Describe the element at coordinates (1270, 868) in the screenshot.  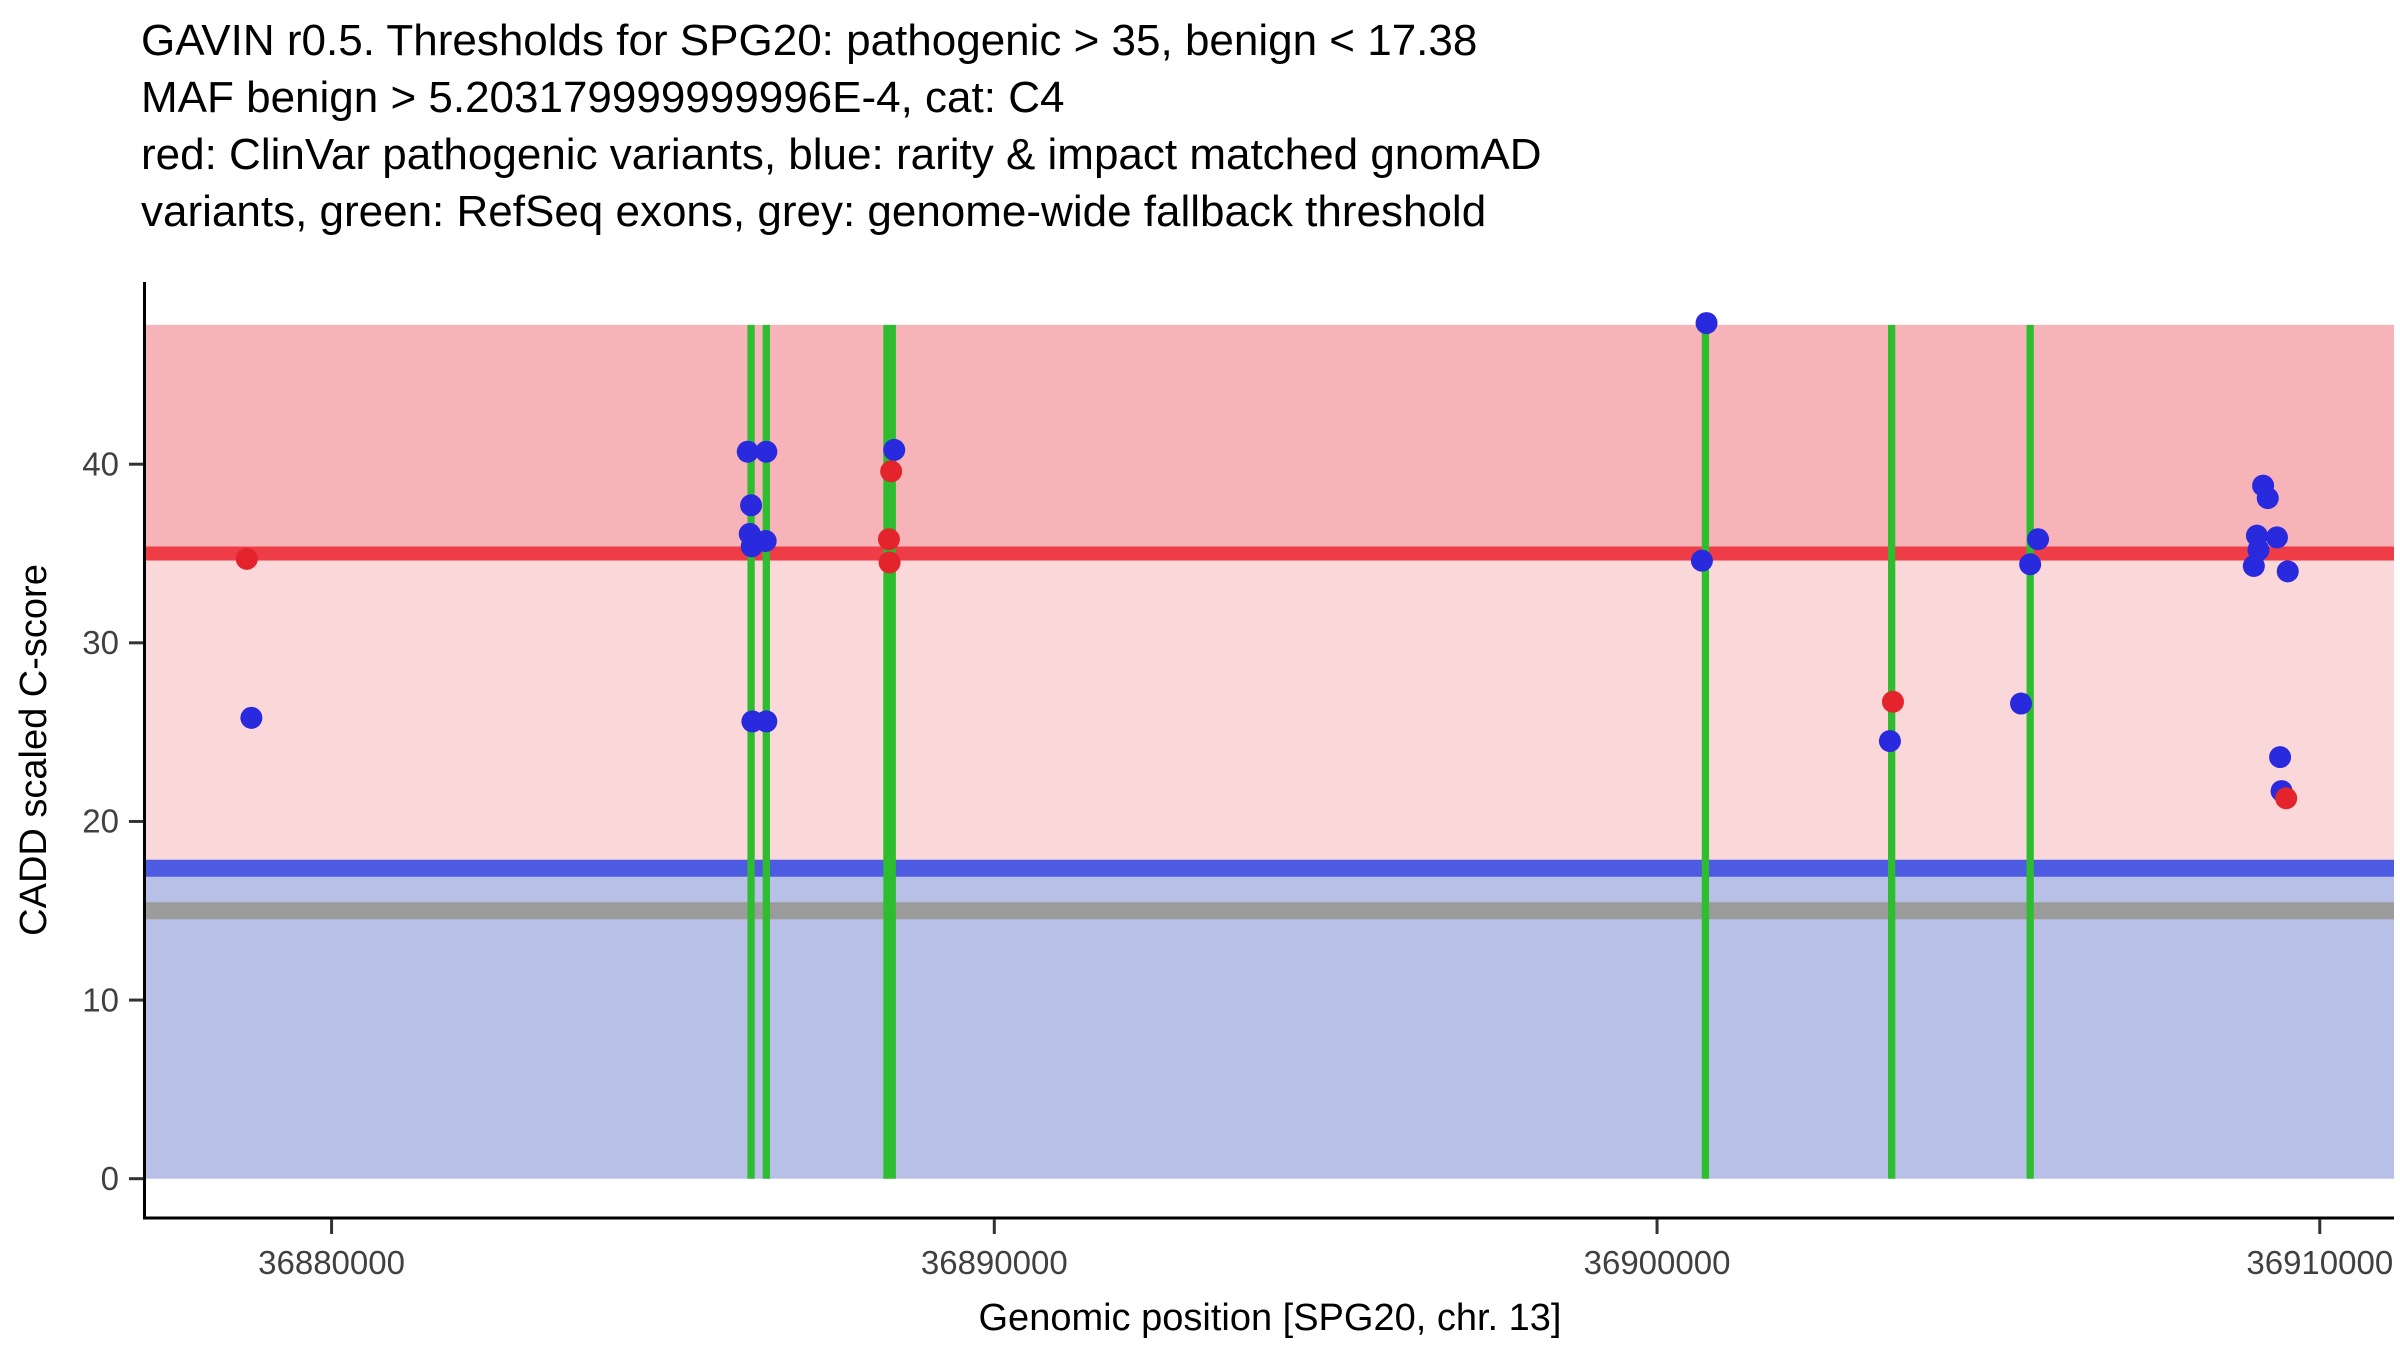
I see `threshold-band-benign-threshold` at that location.